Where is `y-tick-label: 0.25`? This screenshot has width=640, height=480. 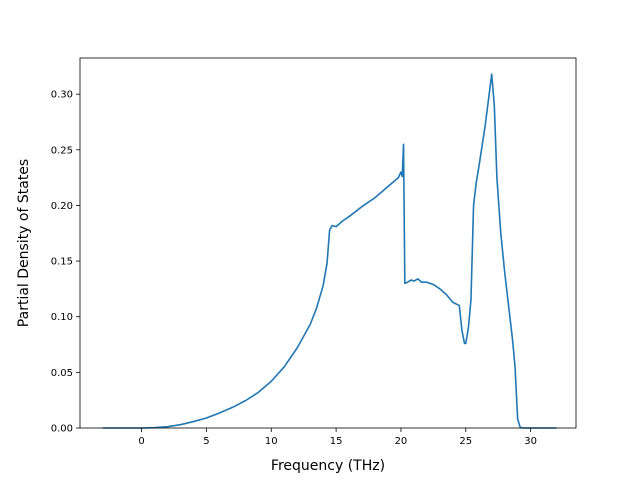
y-tick-label: 0.25 is located at coordinates (62, 150).